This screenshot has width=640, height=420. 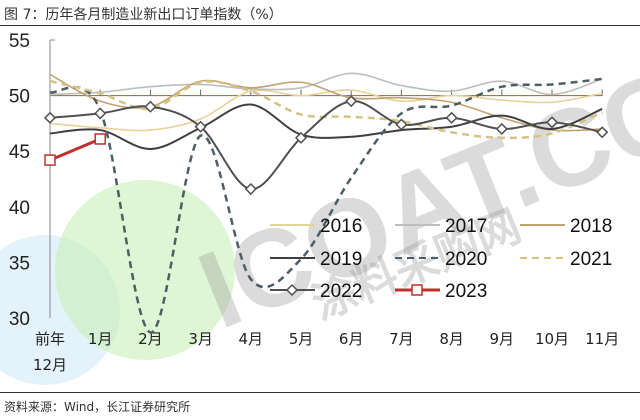 I want to click on x-tick-label: 11月, so click(x=602, y=339).